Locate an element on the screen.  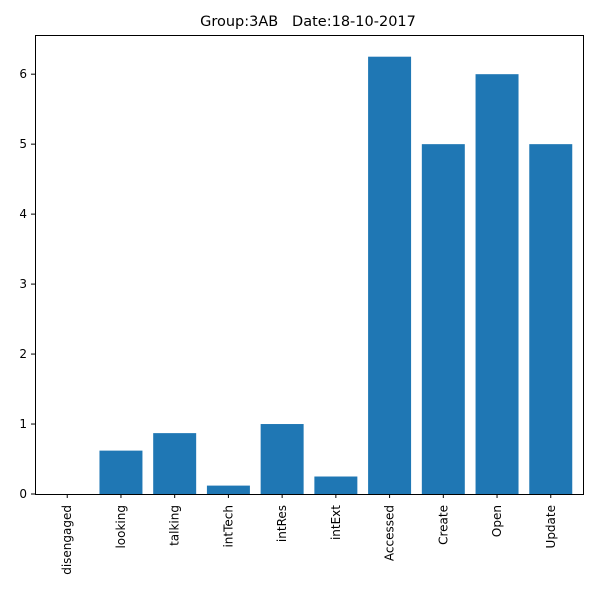
x-tick-label: Accessed is located at coordinates (390, 533).